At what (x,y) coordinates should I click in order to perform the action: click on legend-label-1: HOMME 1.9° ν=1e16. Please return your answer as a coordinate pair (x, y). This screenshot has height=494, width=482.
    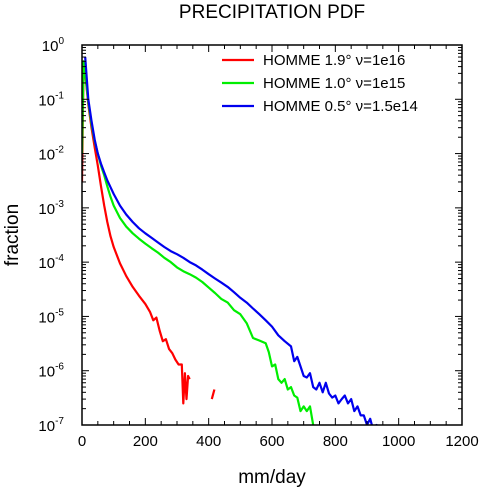
    Looking at the image, I should click on (334, 60).